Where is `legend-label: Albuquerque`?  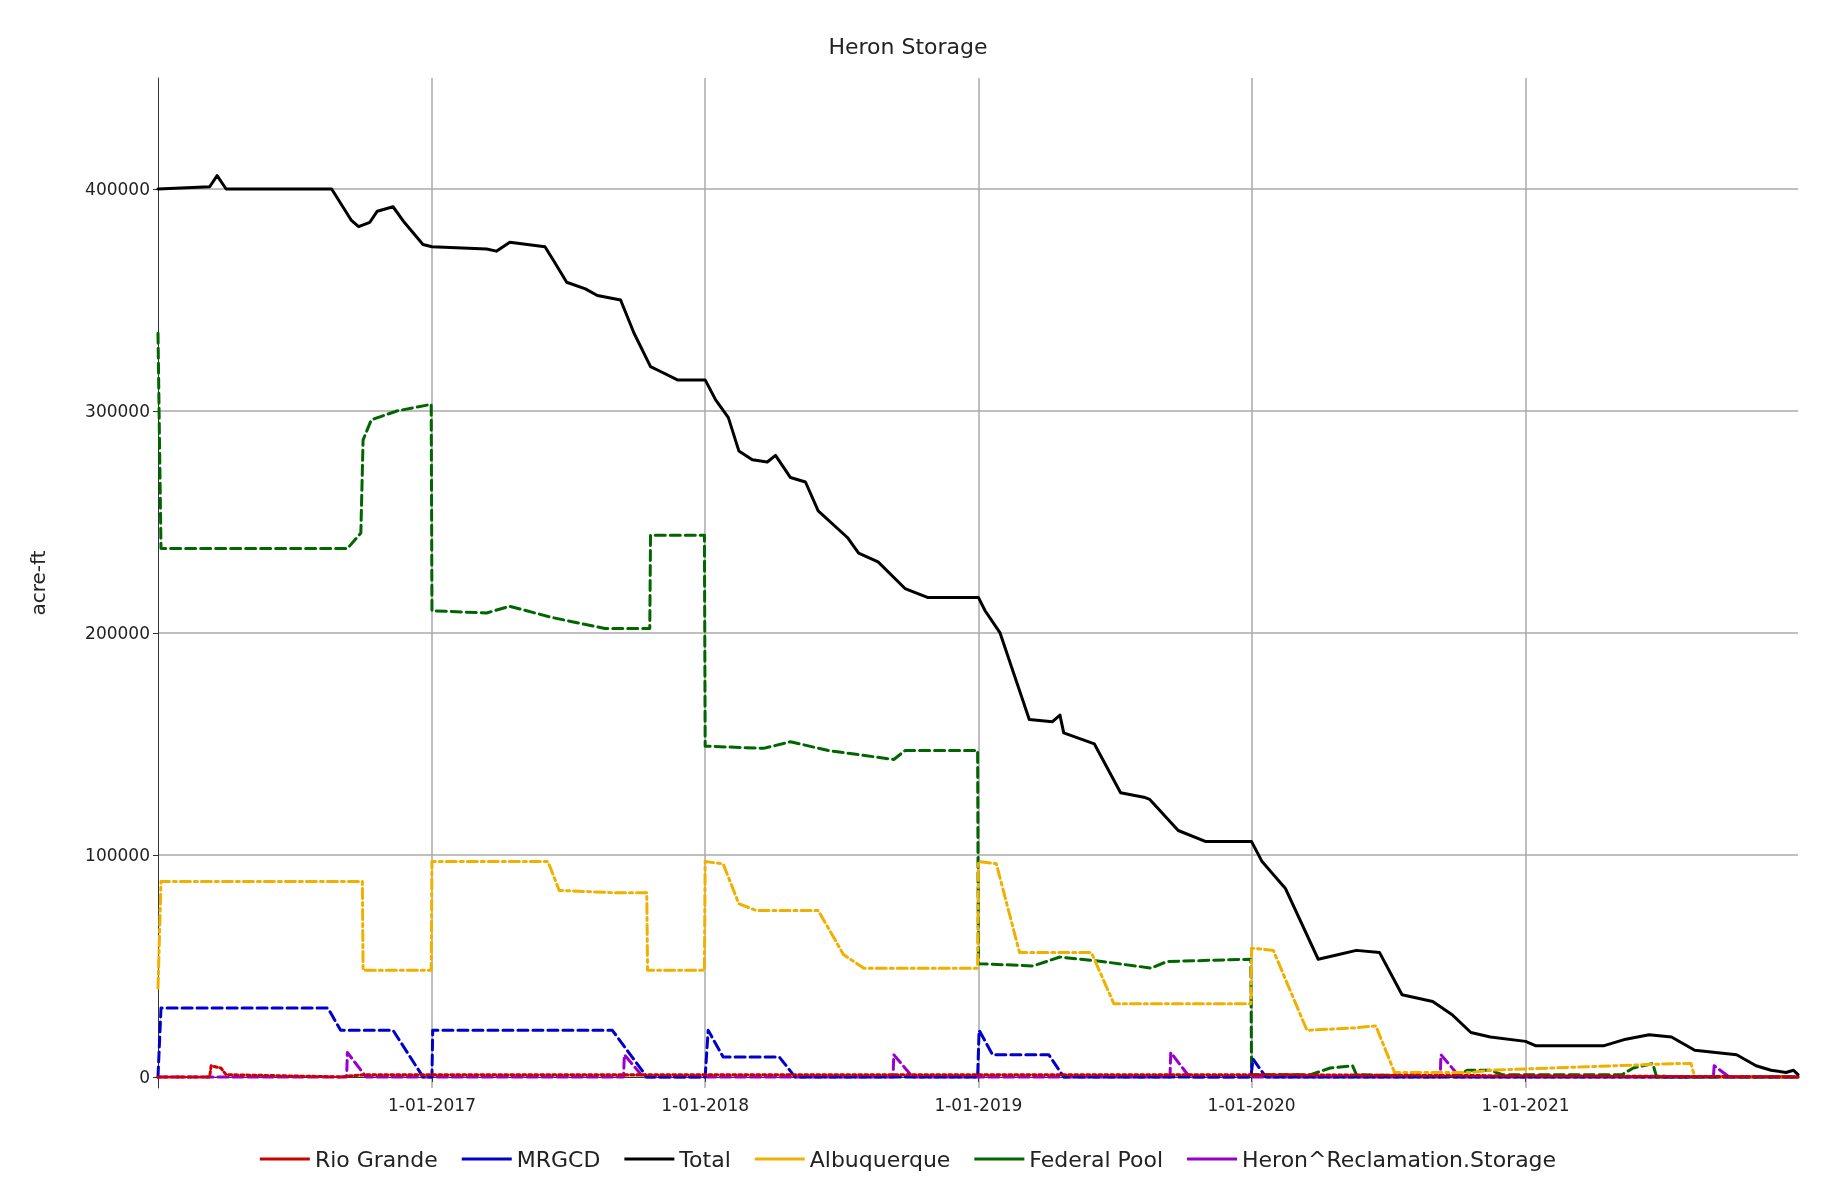
legend-label: Albuquerque is located at coordinates (880, 1159).